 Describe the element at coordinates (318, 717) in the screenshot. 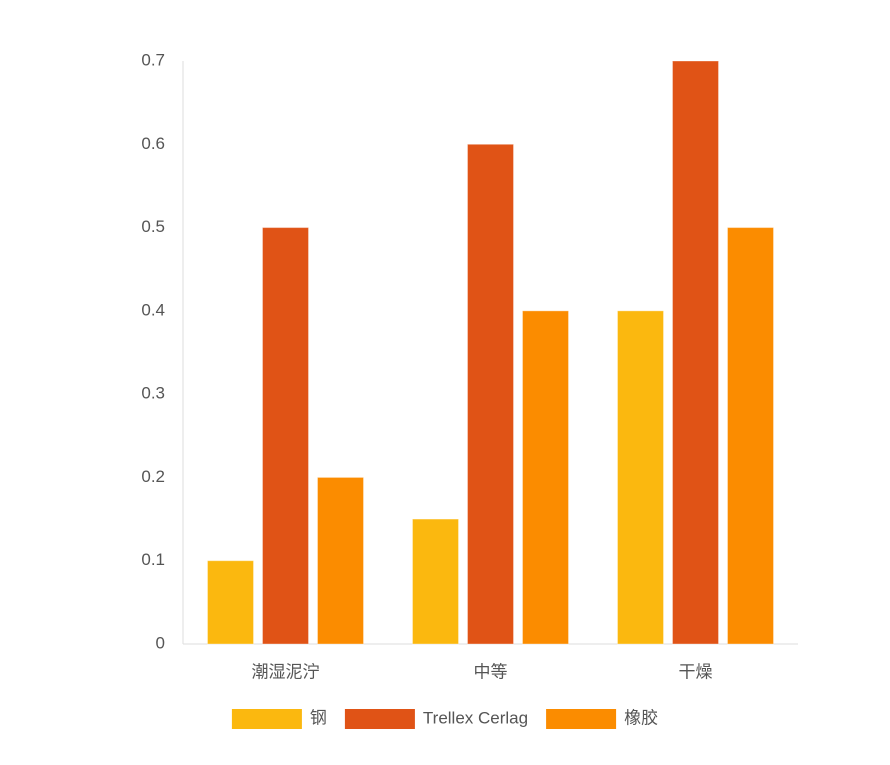

I see `legend-label: 钢` at that location.